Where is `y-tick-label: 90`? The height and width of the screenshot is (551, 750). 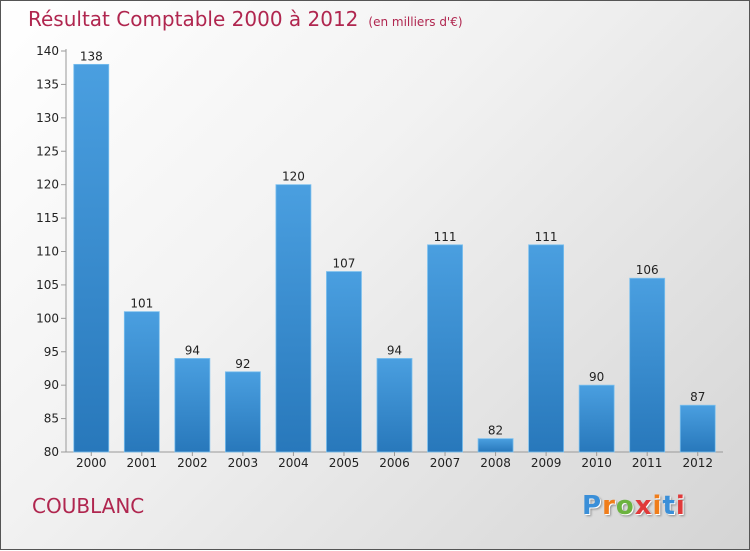
y-tick-label: 90 is located at coordinates (51, 385).